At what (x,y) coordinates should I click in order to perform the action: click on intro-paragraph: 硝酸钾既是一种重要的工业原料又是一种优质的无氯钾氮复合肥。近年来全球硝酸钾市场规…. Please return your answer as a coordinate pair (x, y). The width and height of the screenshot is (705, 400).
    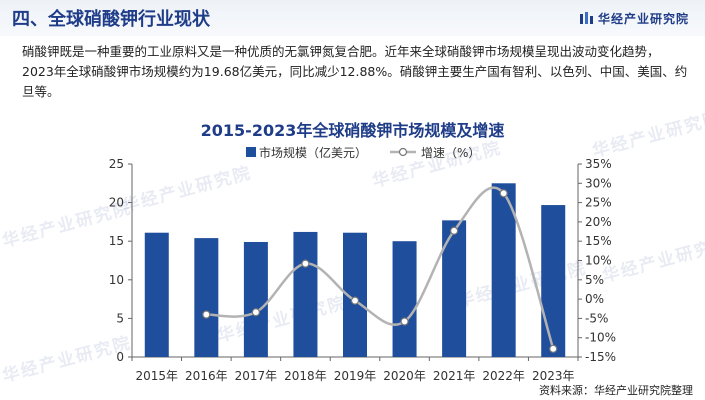
    Looking at the image, I should click on (356, 72).